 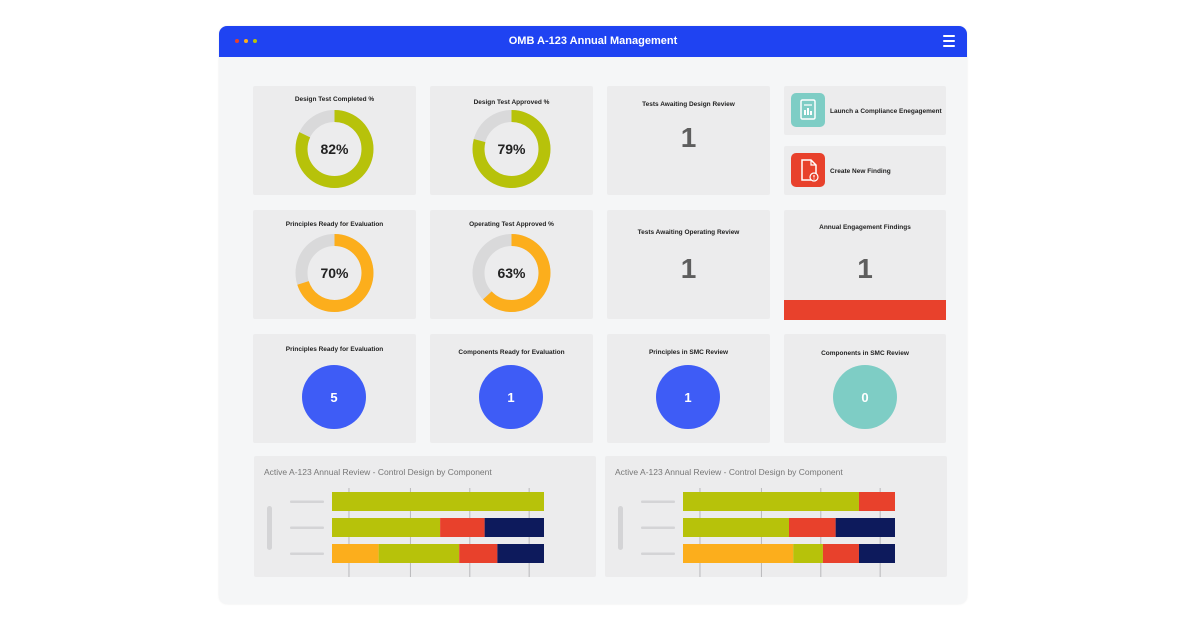 I want to click on create-new-finding-button: Create New Finding, so click(x=865, y=170).